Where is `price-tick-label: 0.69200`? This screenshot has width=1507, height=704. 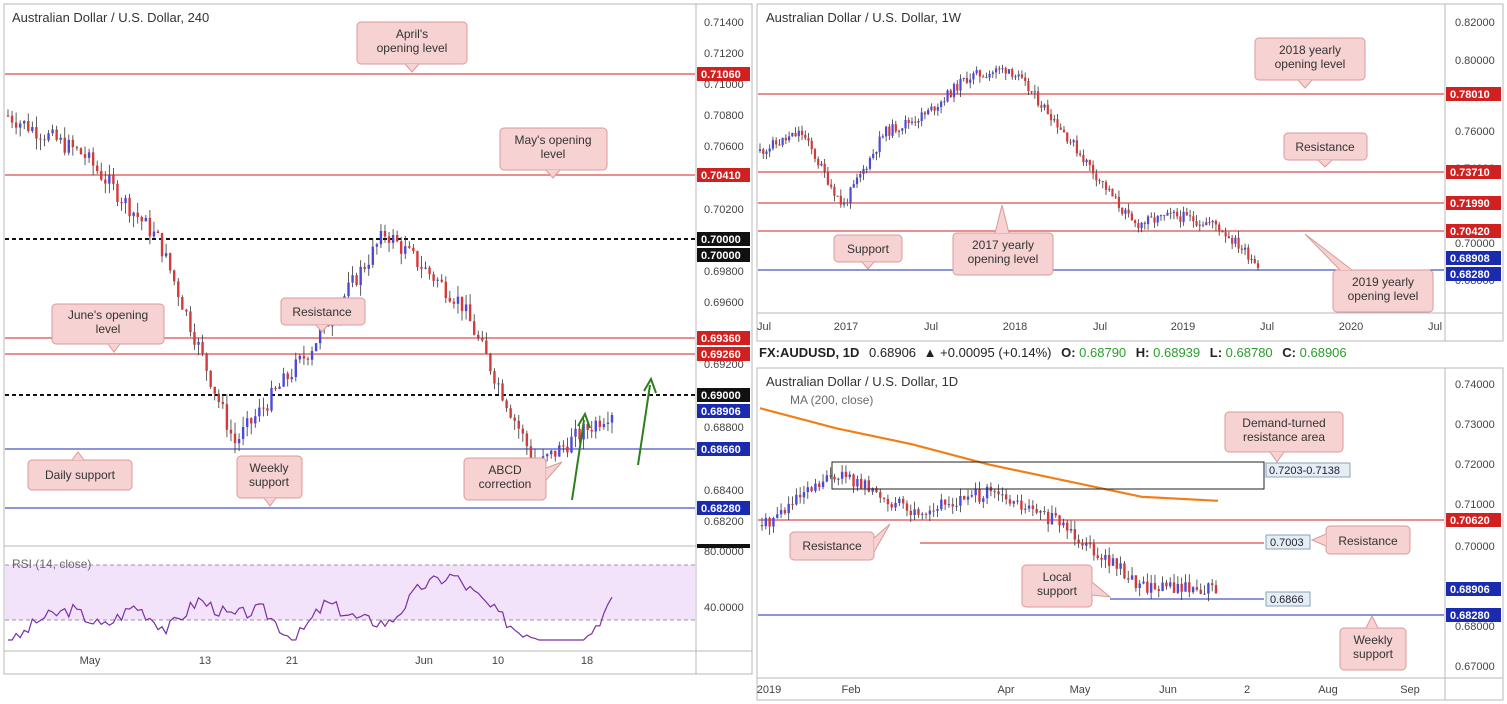
price-tick-label: 0.69200 is located at coordinates (724, 365).